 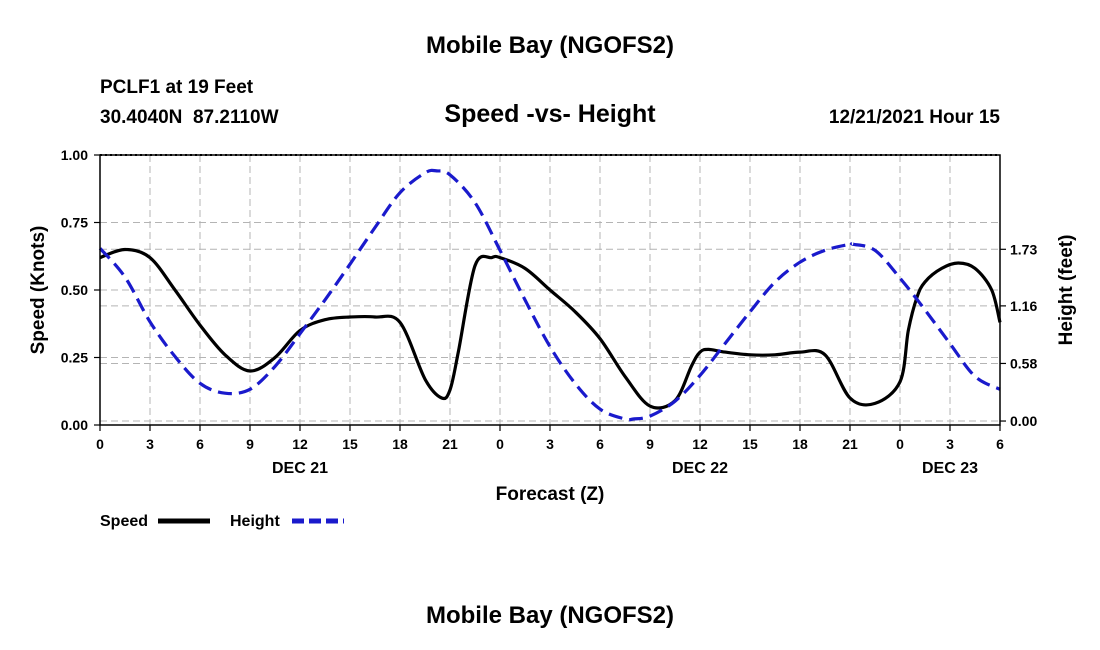 I want to click on y-tick-label: 0.75, so click(x=74, y=223).